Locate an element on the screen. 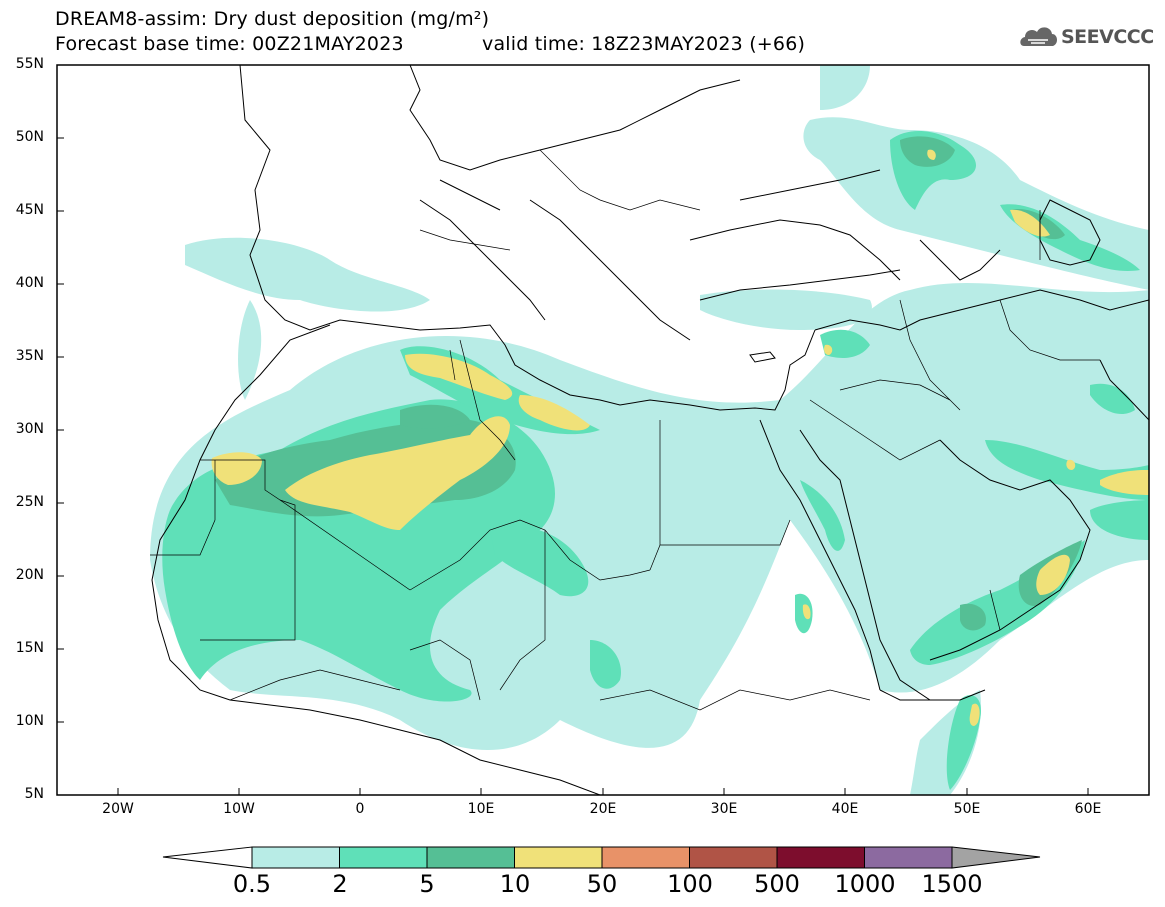 The image size is (1165, 907). colorbar-label: 1500 is located at coordinates (952, 884).